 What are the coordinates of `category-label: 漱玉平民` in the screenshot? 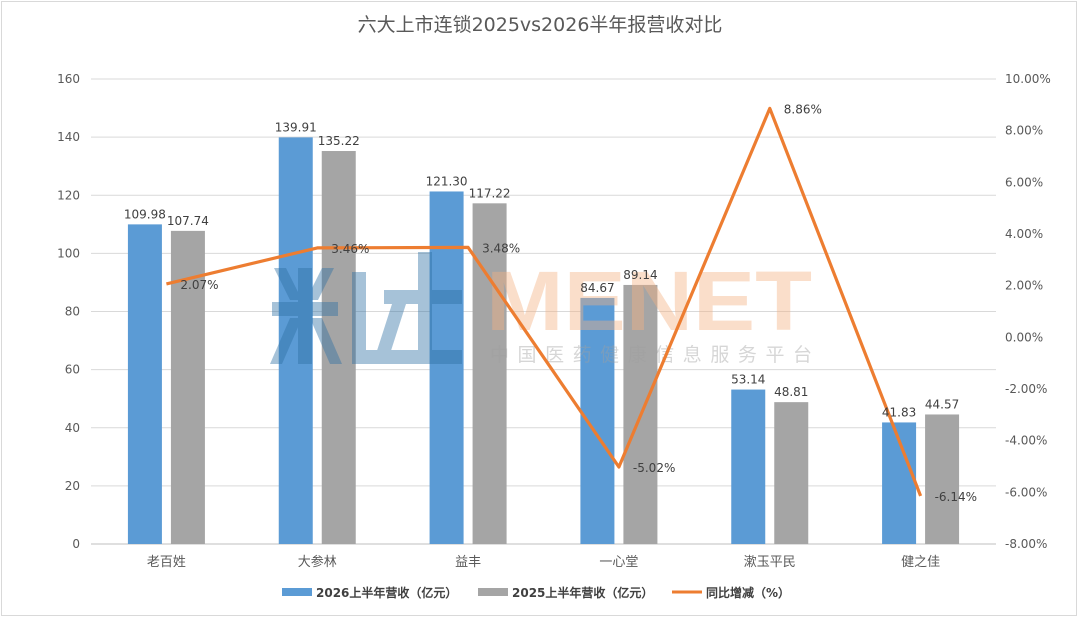 It's located at (770, 562).